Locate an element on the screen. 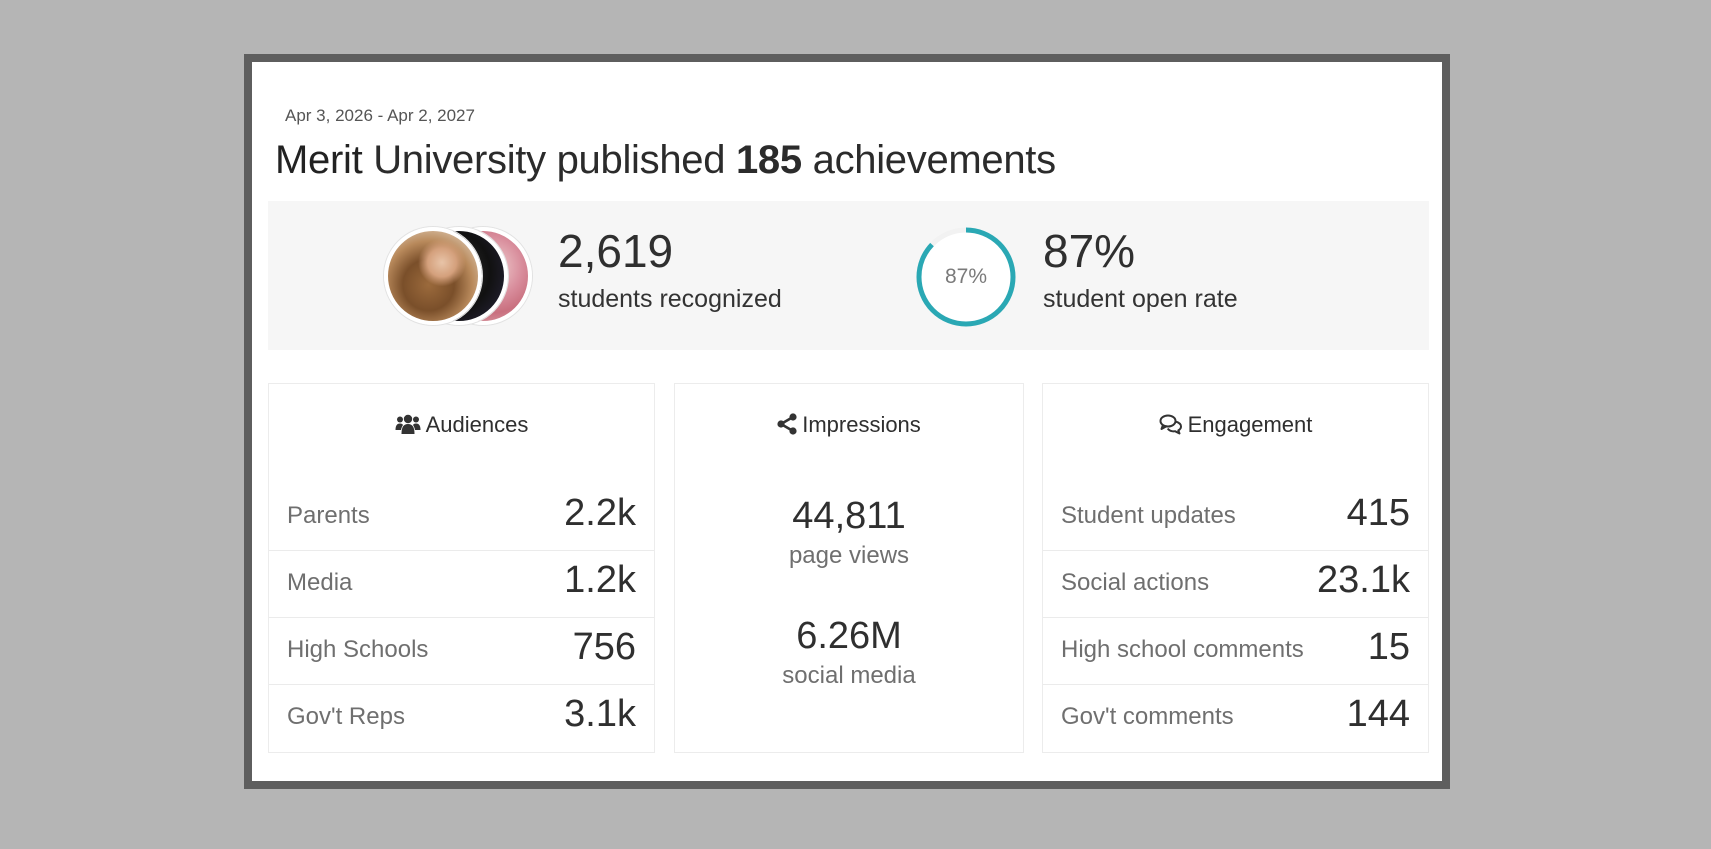 The height and width of the screenshot is (849, 1711). card-title: Audiences is located at coordinates (461, 426).